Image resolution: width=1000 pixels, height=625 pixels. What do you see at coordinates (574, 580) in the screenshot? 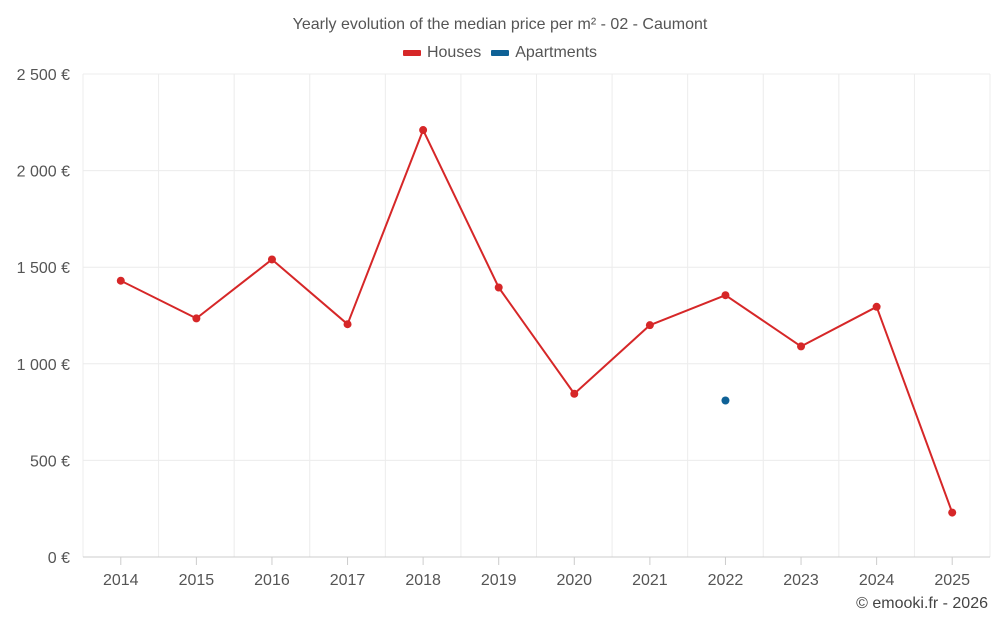
I see `x-tick-label: 2020` at bounding box center [574, 580].